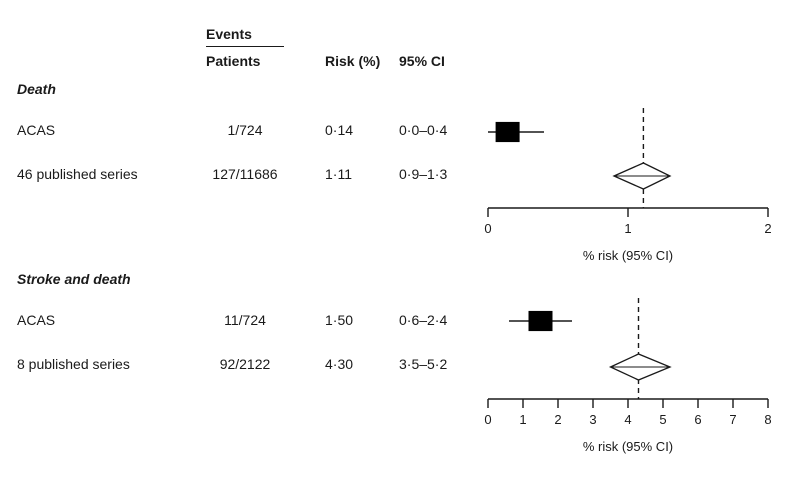 This screenshot has width=801, height=480. What do you see at coordinates (423, 364) in the screenshot?
I see `ci-value: 3·5–5·2` at bounding box center [423, 364].